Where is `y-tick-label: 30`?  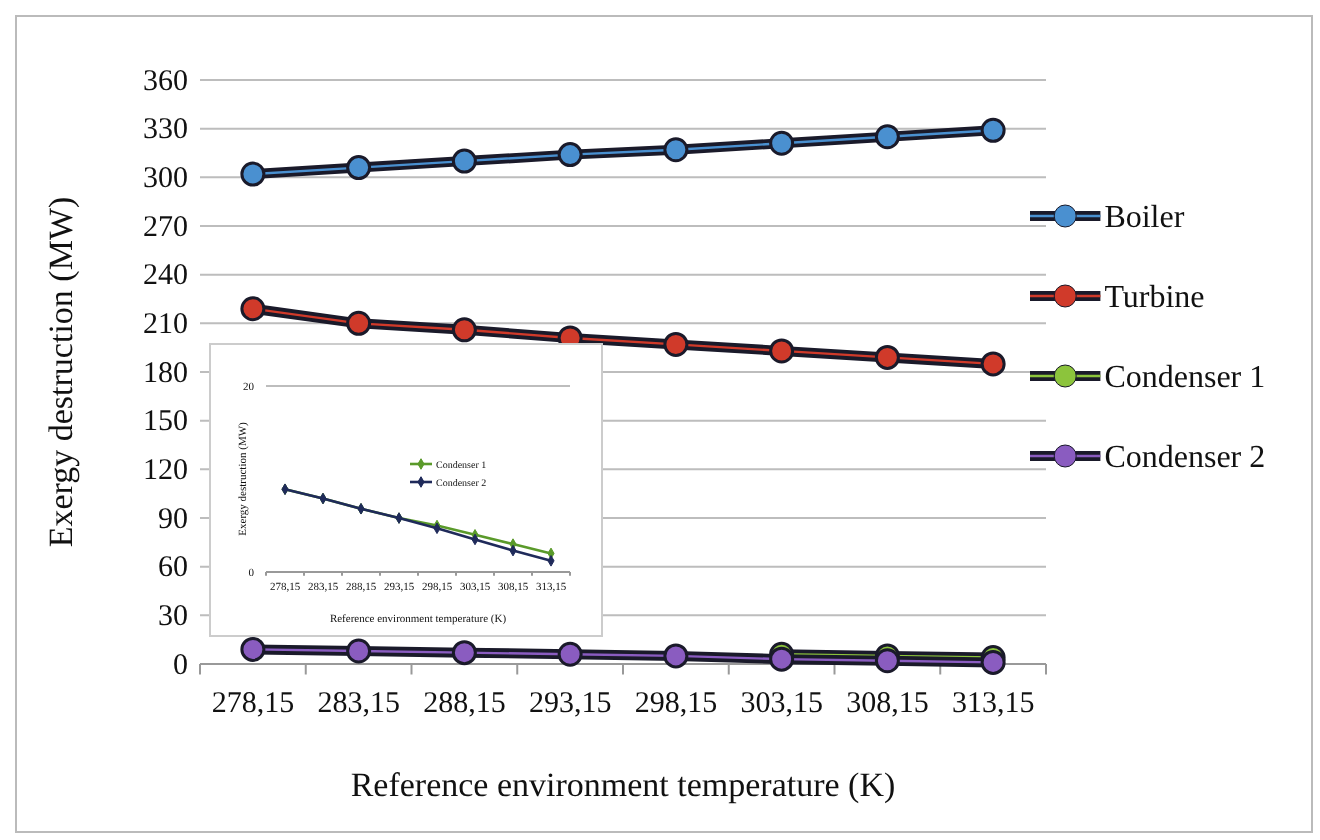
y-tick-label: 30 is located at coordinates (173, 616).